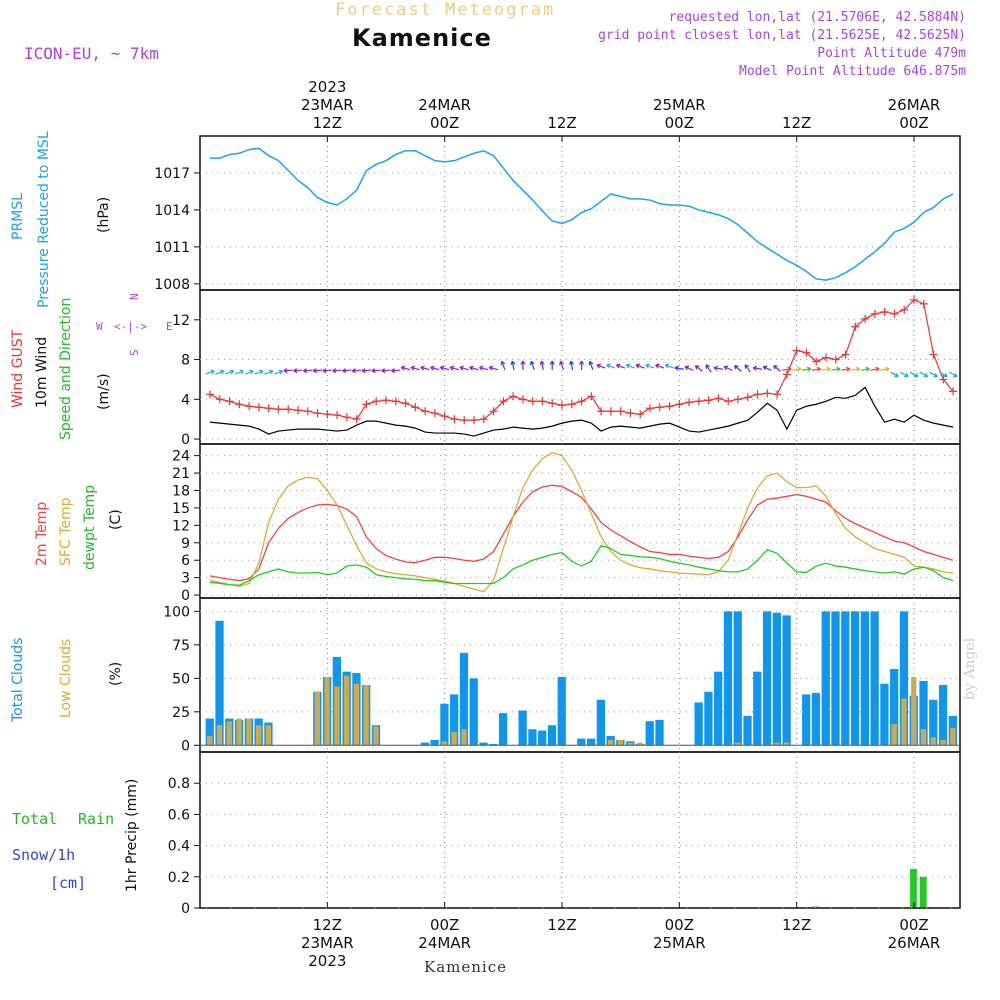 Image resolution: width=1000 pixels, height=1000 pixels. I want to click on panel-frame-precip, so click(580, 830).